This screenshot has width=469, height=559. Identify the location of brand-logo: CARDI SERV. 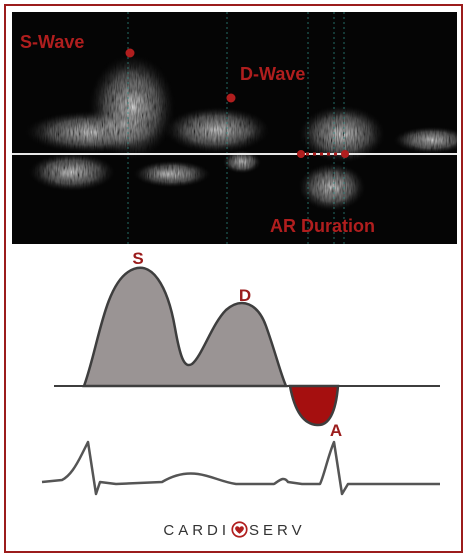
(234, 531).